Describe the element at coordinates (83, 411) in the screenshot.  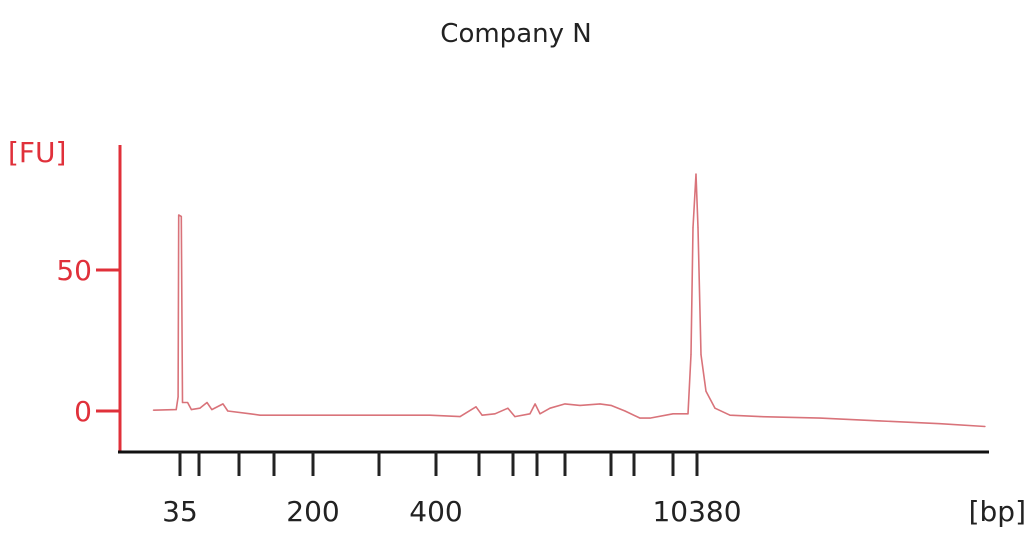
I see `y-tick-label-0: 0` at that location.